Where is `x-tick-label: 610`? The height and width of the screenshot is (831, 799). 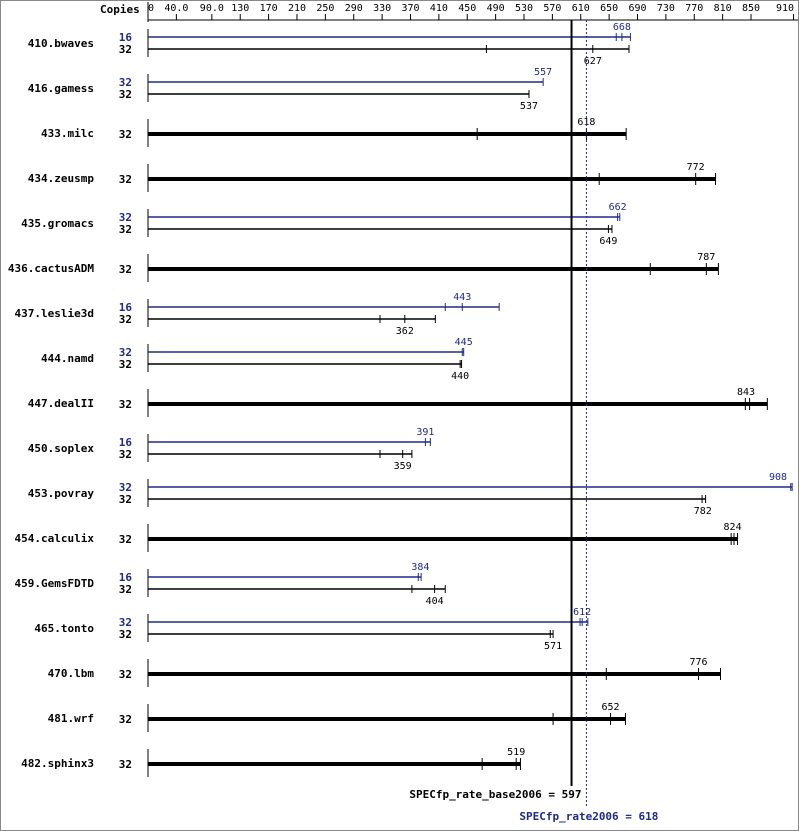 x-tick-label: 610 is located at coordinates (581, 8).